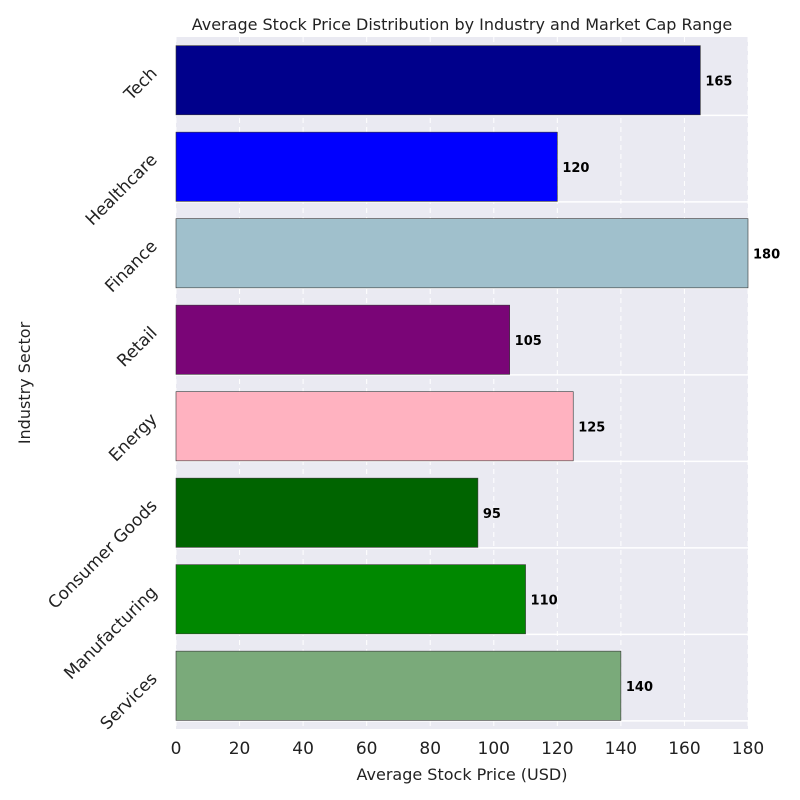 Image resolution: width=800 pixels, height=800 pixels. What do you see at coordinates (528, 341) in the screenshot?
I see `data-label-retail: 105` at bounding box center [528, 341].